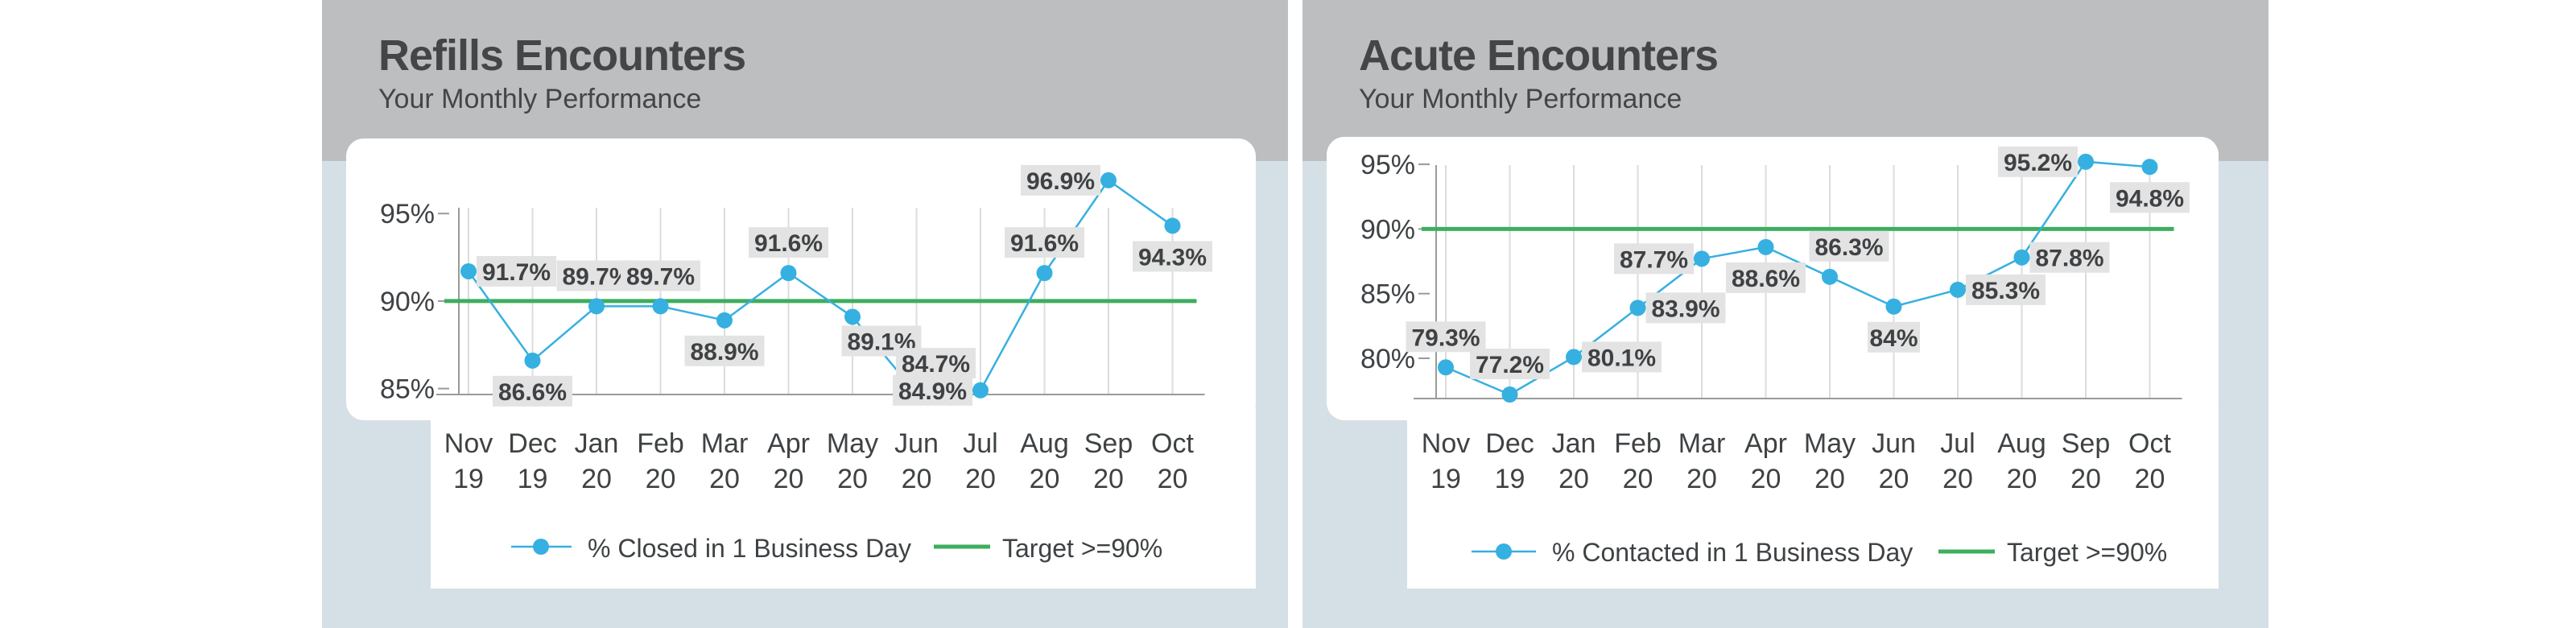 The height and width of the screenshot is (628, 2576). I want to click on x-tick-label: Jun 20, so click(916, 461).